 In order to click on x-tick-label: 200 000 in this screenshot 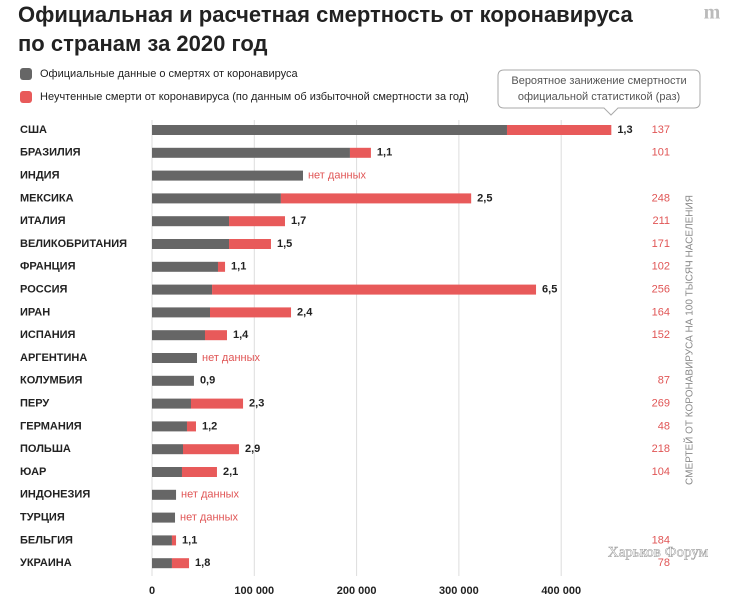, I will do `click(357, 591)`.